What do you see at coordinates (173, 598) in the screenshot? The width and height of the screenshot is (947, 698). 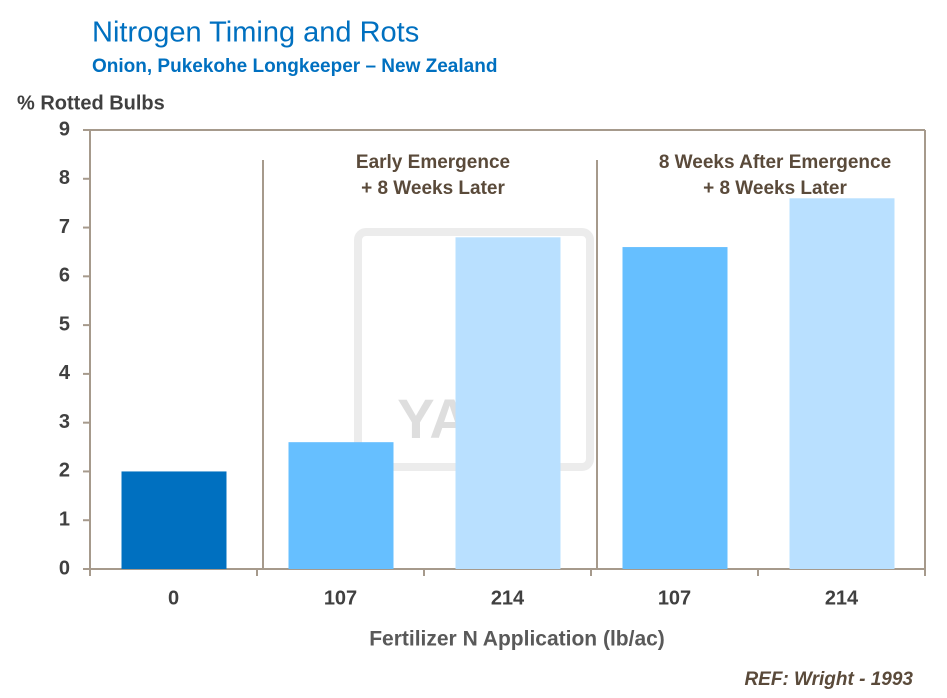 I see `x-tick-label: 0` at bounding box center [173, 598].